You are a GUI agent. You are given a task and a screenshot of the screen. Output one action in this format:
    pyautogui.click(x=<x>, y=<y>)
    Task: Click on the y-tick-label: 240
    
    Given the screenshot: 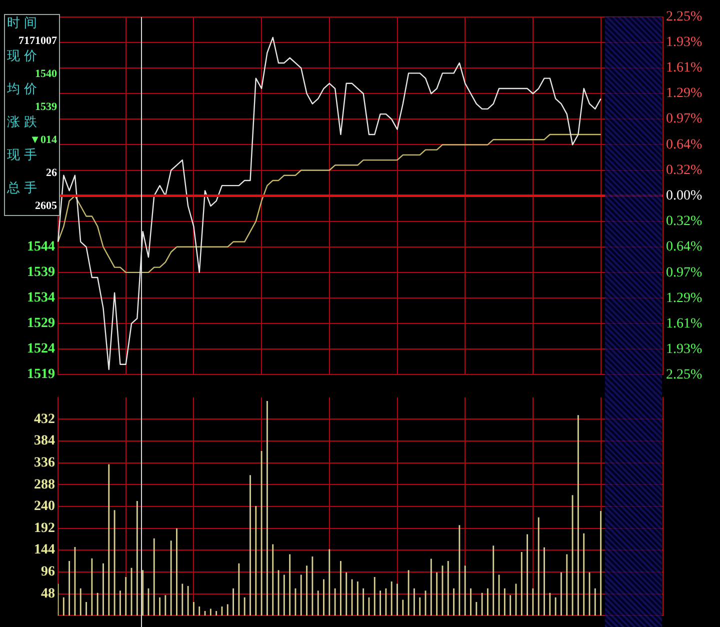 What is the action you would take?
    pyautogui.click(x=44, y=506)
    